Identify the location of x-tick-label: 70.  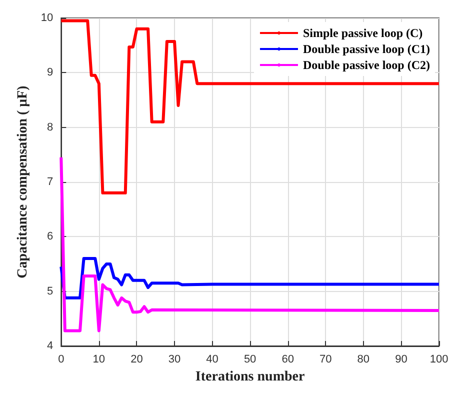
(326, 360).